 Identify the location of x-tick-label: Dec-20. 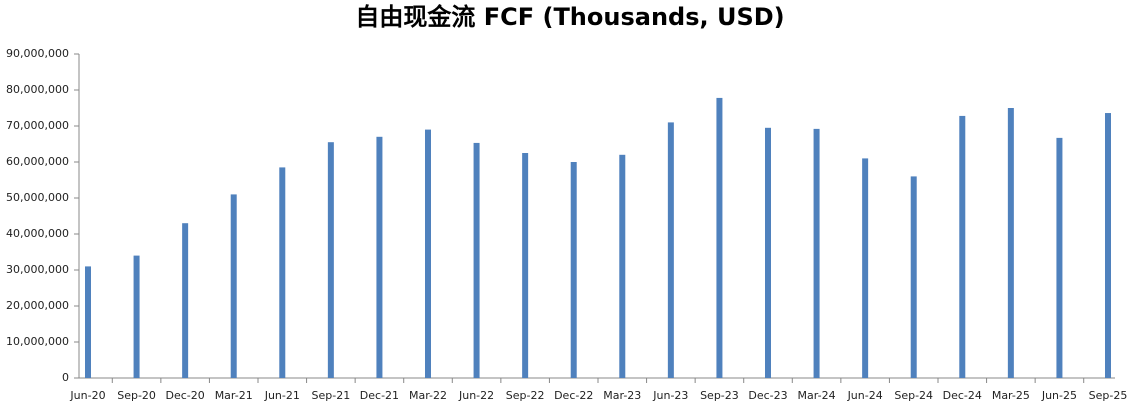
(185, 395).